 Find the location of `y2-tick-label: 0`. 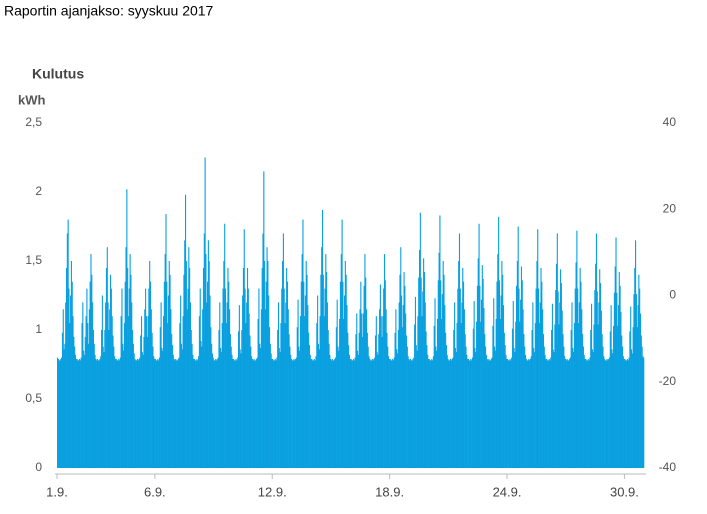

y2-tick-label: 0 is located at coordinates (672, 295).